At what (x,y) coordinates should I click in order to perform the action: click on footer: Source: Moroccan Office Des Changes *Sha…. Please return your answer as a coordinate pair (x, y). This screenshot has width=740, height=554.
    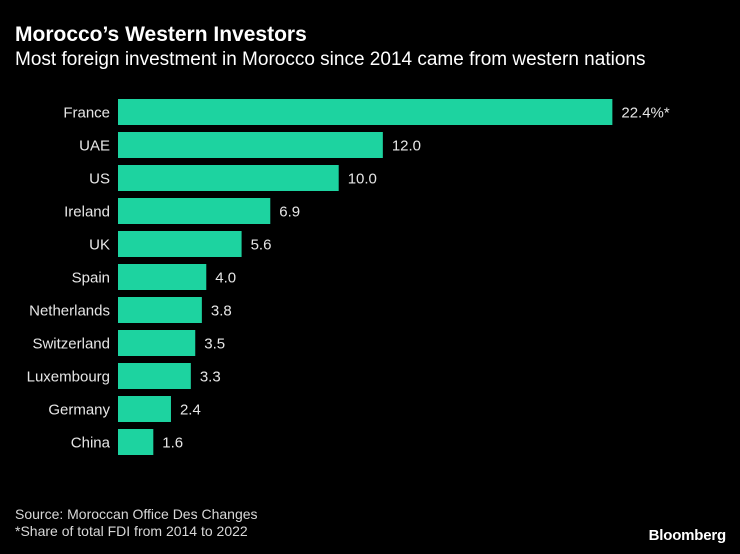
    Looking at the image, I should click on (136, 523).